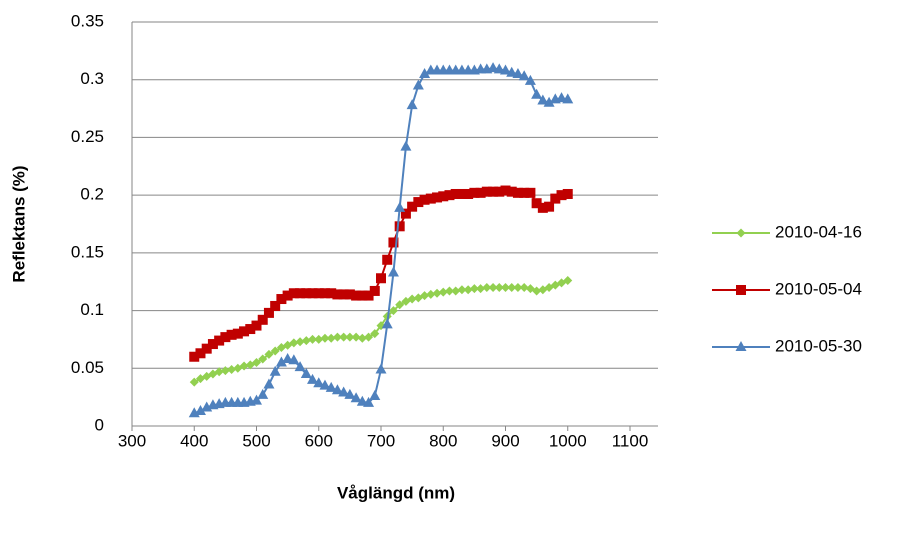 This screenshot has width=904, height=533. What do you see at coordinates (256, 440) in the screenshot?
I see `x-tick-label: 500` at bounding box center [256, 440].